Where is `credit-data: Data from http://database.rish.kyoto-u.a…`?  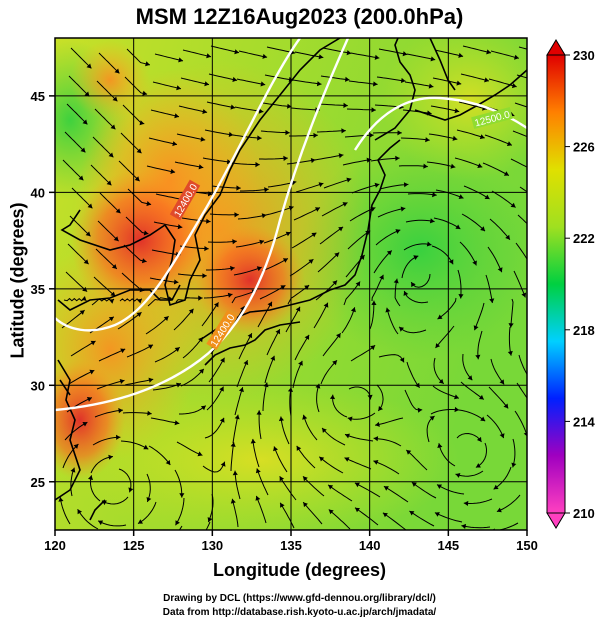
credit-data: Data from http://database.rish.kyoto-u.a… is located at coordinates (299, 612).